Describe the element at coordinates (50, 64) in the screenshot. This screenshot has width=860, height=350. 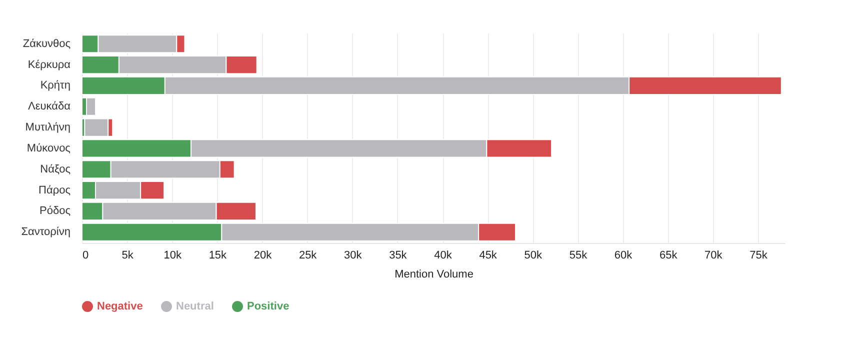
I see `y-tick-label: Κέρκυρα` at that location.